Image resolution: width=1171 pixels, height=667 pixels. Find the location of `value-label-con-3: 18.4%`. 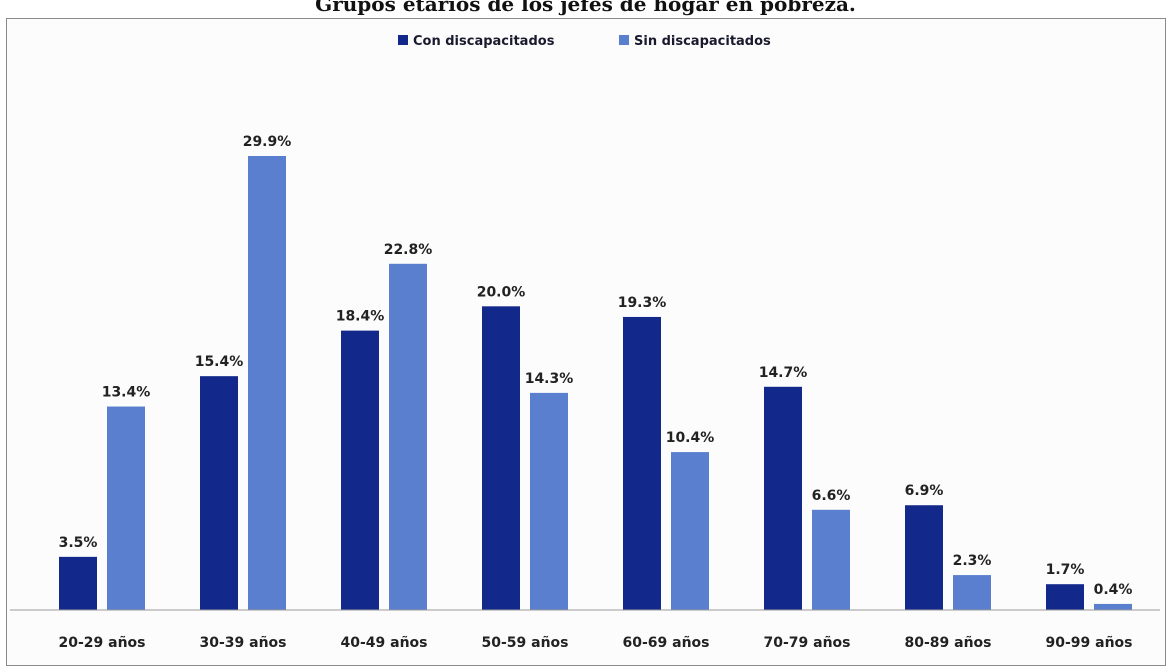

value-label-con-3: 18.4% is located at coordinates (360, 317).